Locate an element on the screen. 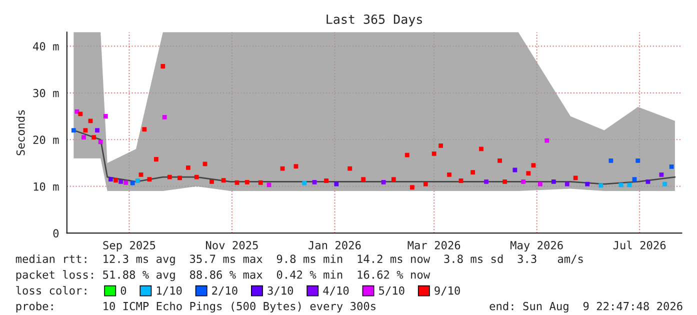 This screenshot has width=697, height=315. y-tick-label: 40 m is located at coordinates (46, 46).